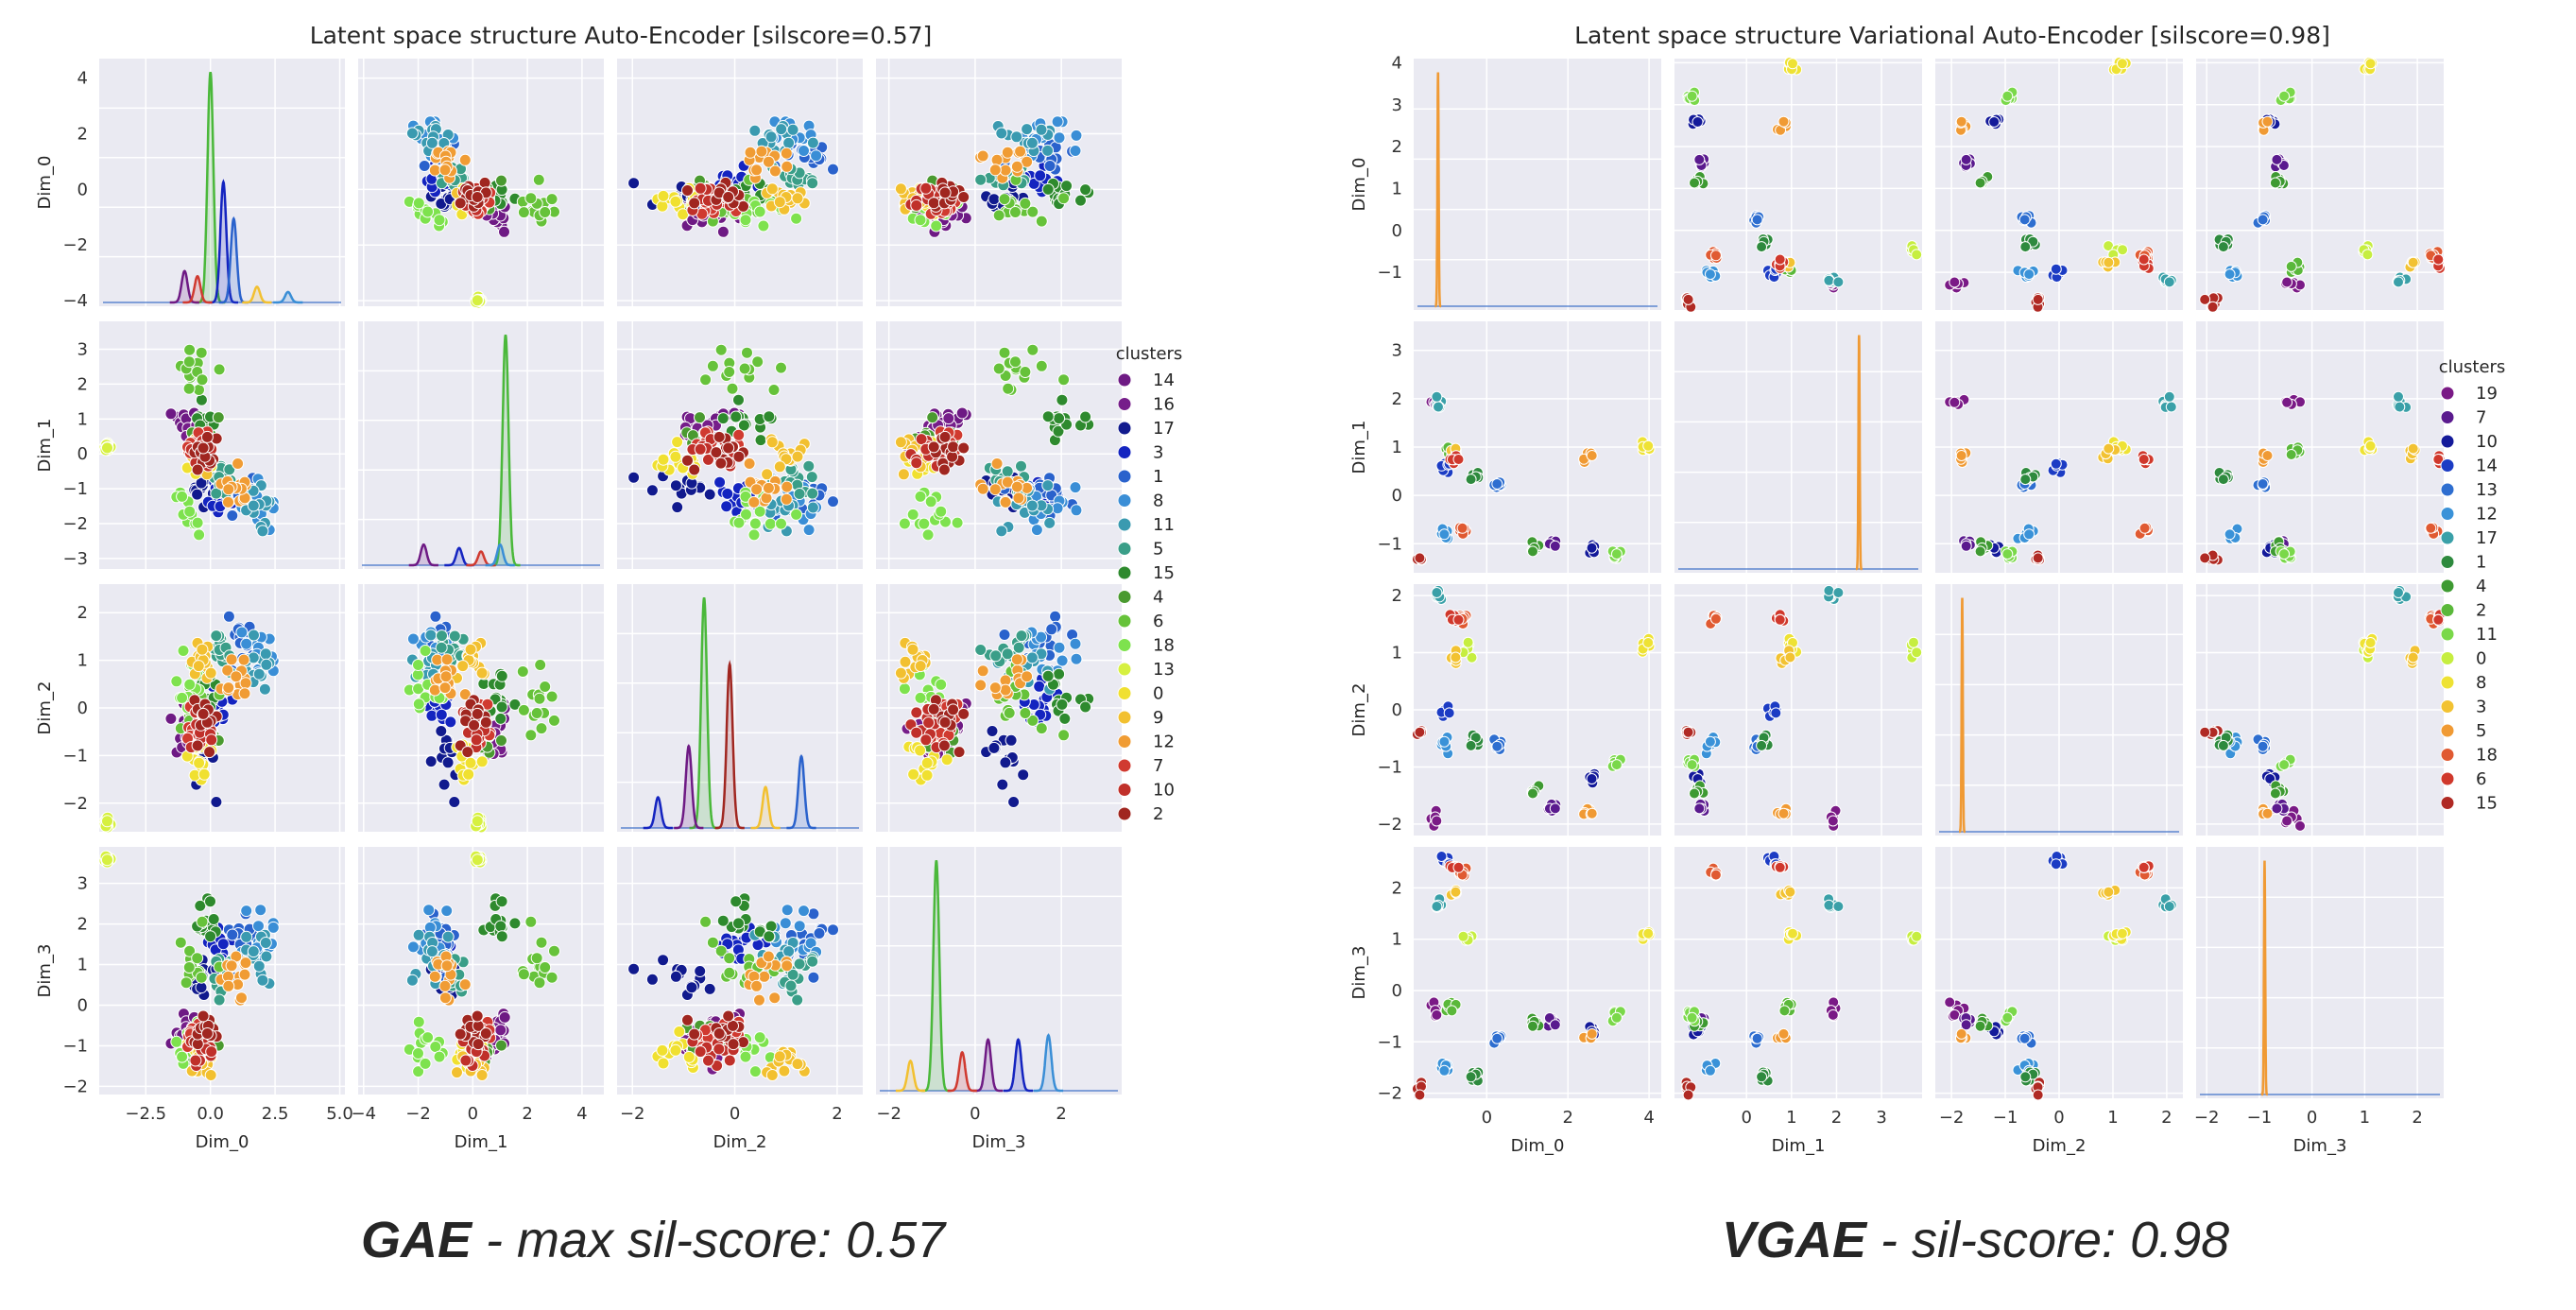 This screenshot has width=2576, height=1310. Describe the element at coordinates (2365, 1118) in the screenshot. I see `x-tick-label: 1` at that location.